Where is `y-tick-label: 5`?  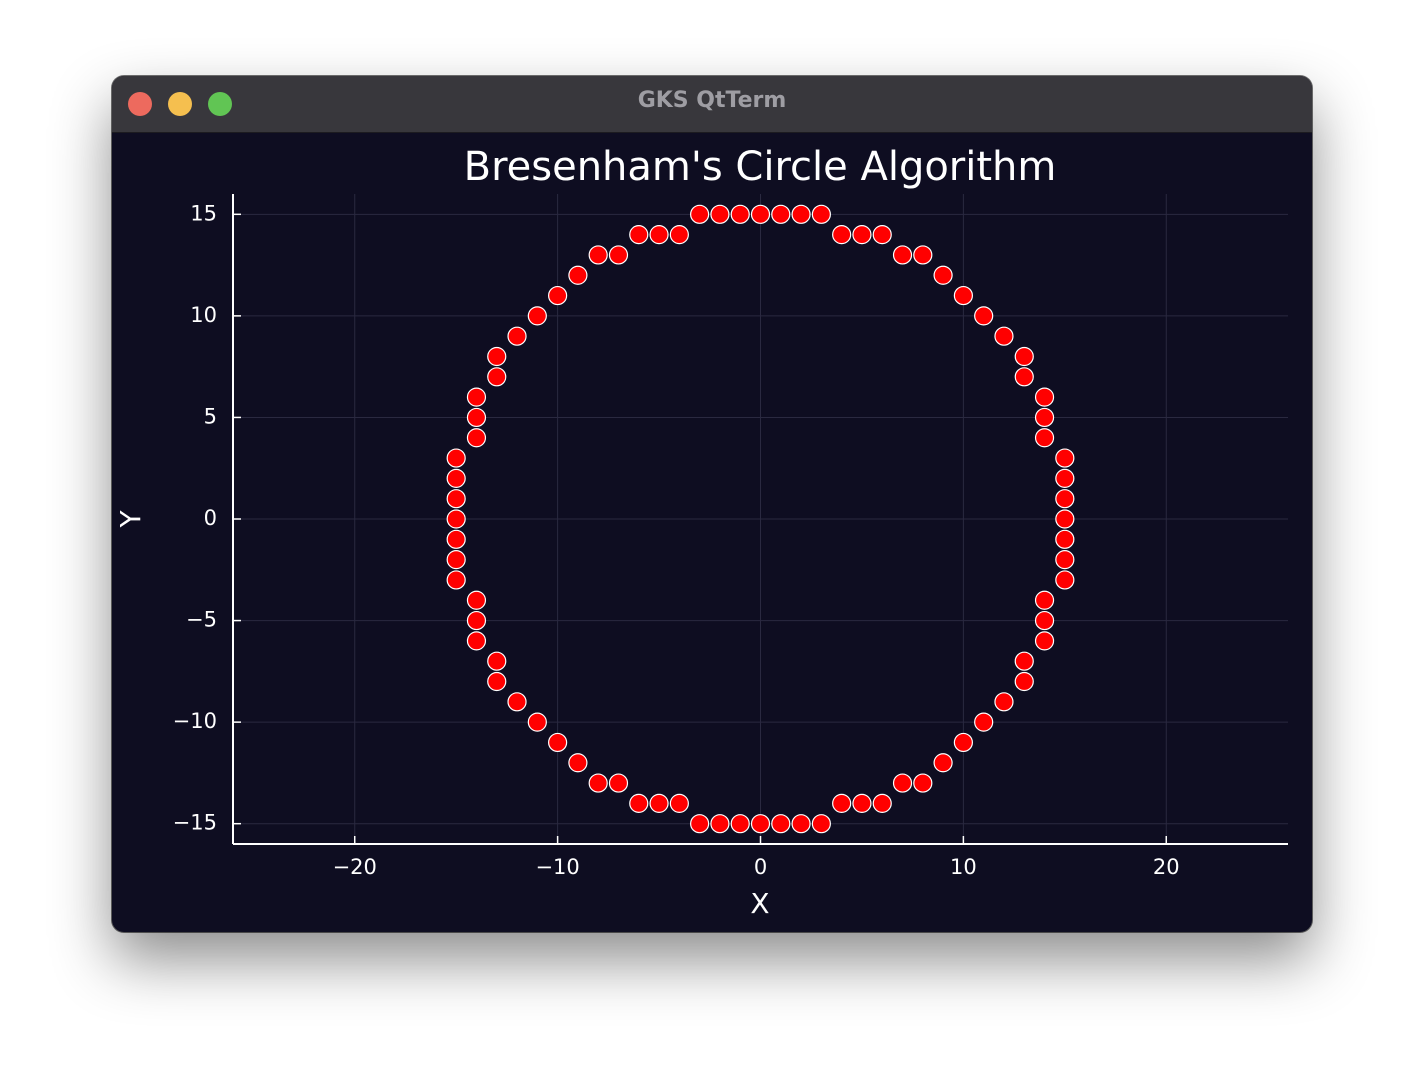 y-tick-label: 5 is located at coordinates (210, 416).